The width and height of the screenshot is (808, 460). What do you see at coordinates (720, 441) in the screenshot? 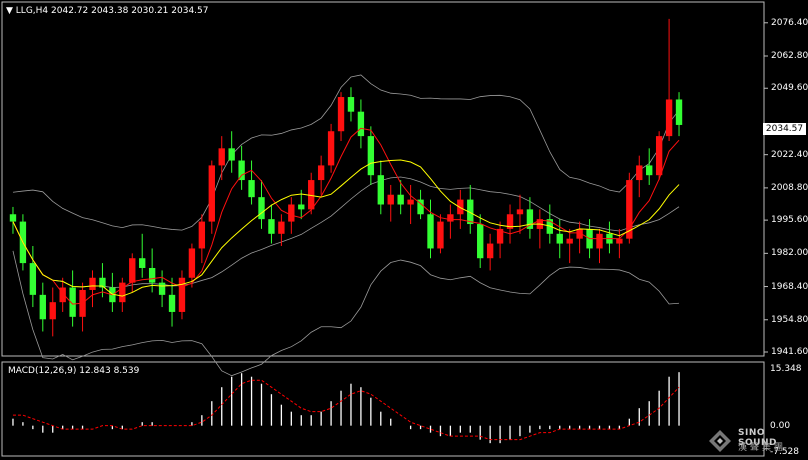
I see `diamond-logo-icon` at bounding box center [720, 441].